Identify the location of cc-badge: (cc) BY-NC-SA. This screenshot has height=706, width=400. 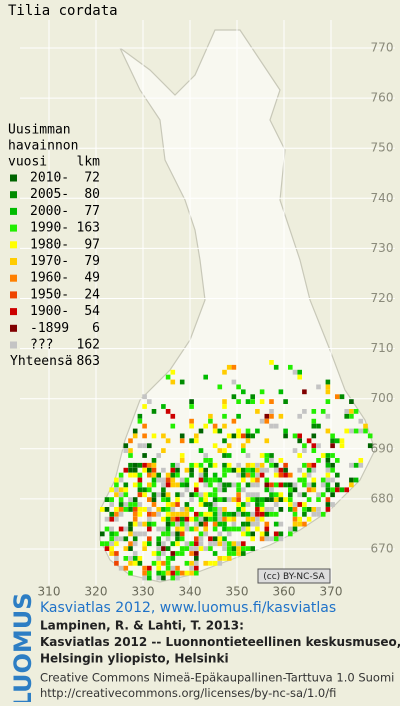
(294, 576).